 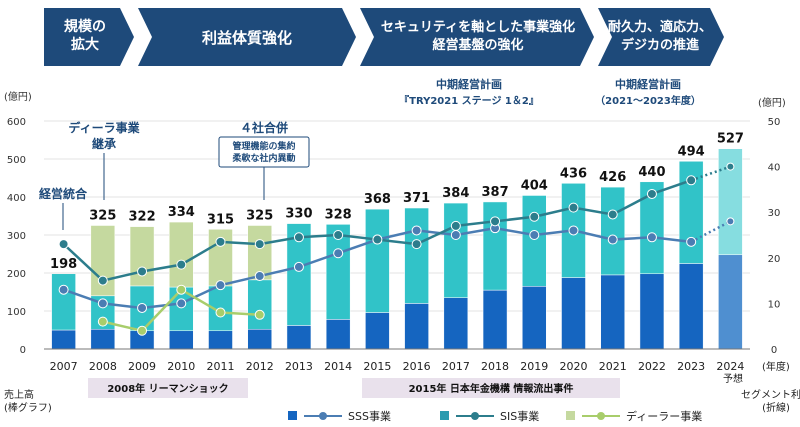 What do you see at coordinates (710, 231) in the screenshot?
I see `sss-profit-forecast-line` at bounding box center [710, 231].